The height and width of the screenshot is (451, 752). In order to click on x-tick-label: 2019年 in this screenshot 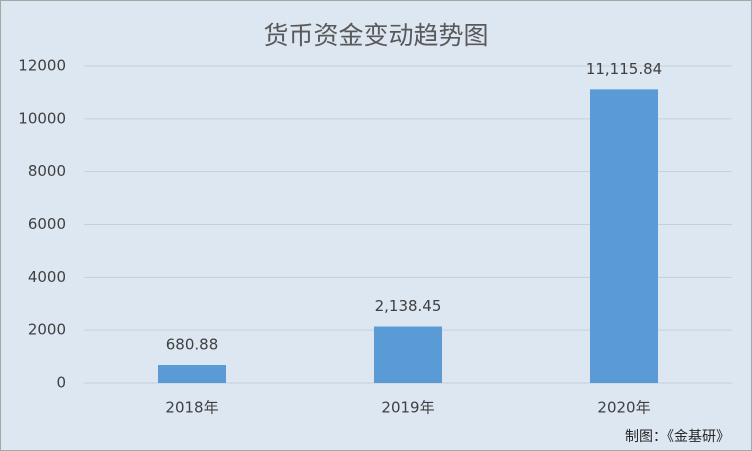, I will do `click(407, 408)`.